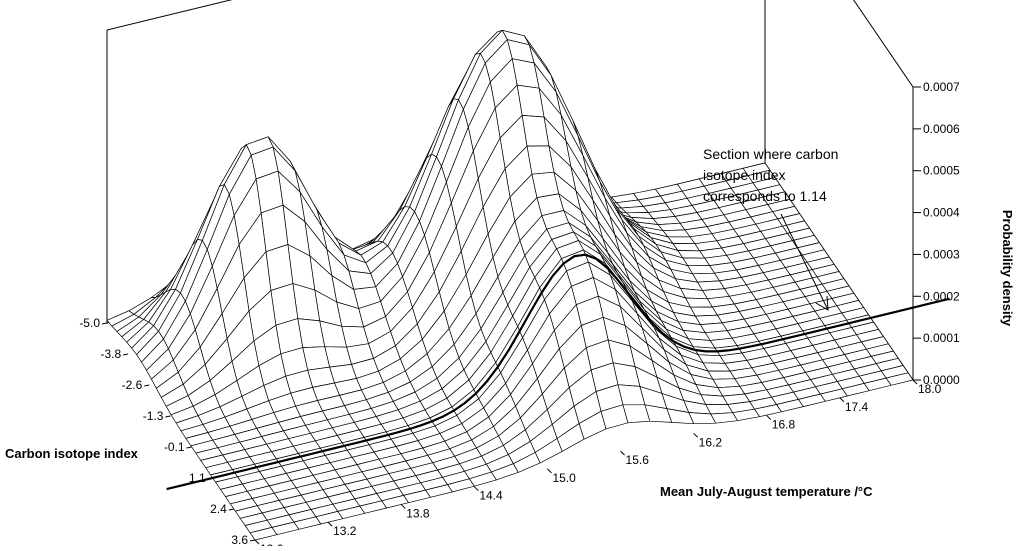 Image resolution: width=1016 pixels, height=551 pixels. What do you see at coordinates (110, 354) in the screenshot?
I see `y-tick-label: -3.8` at bounding box center [110, 354].